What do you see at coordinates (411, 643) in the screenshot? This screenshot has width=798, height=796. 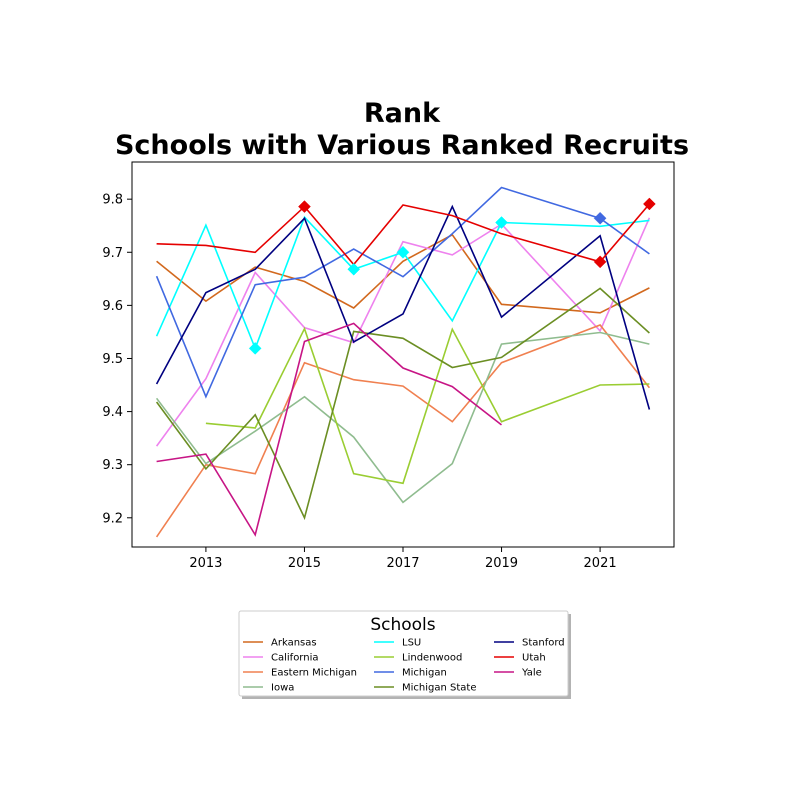 I see `legend-label: LSU` at bounding box center [411, 643].